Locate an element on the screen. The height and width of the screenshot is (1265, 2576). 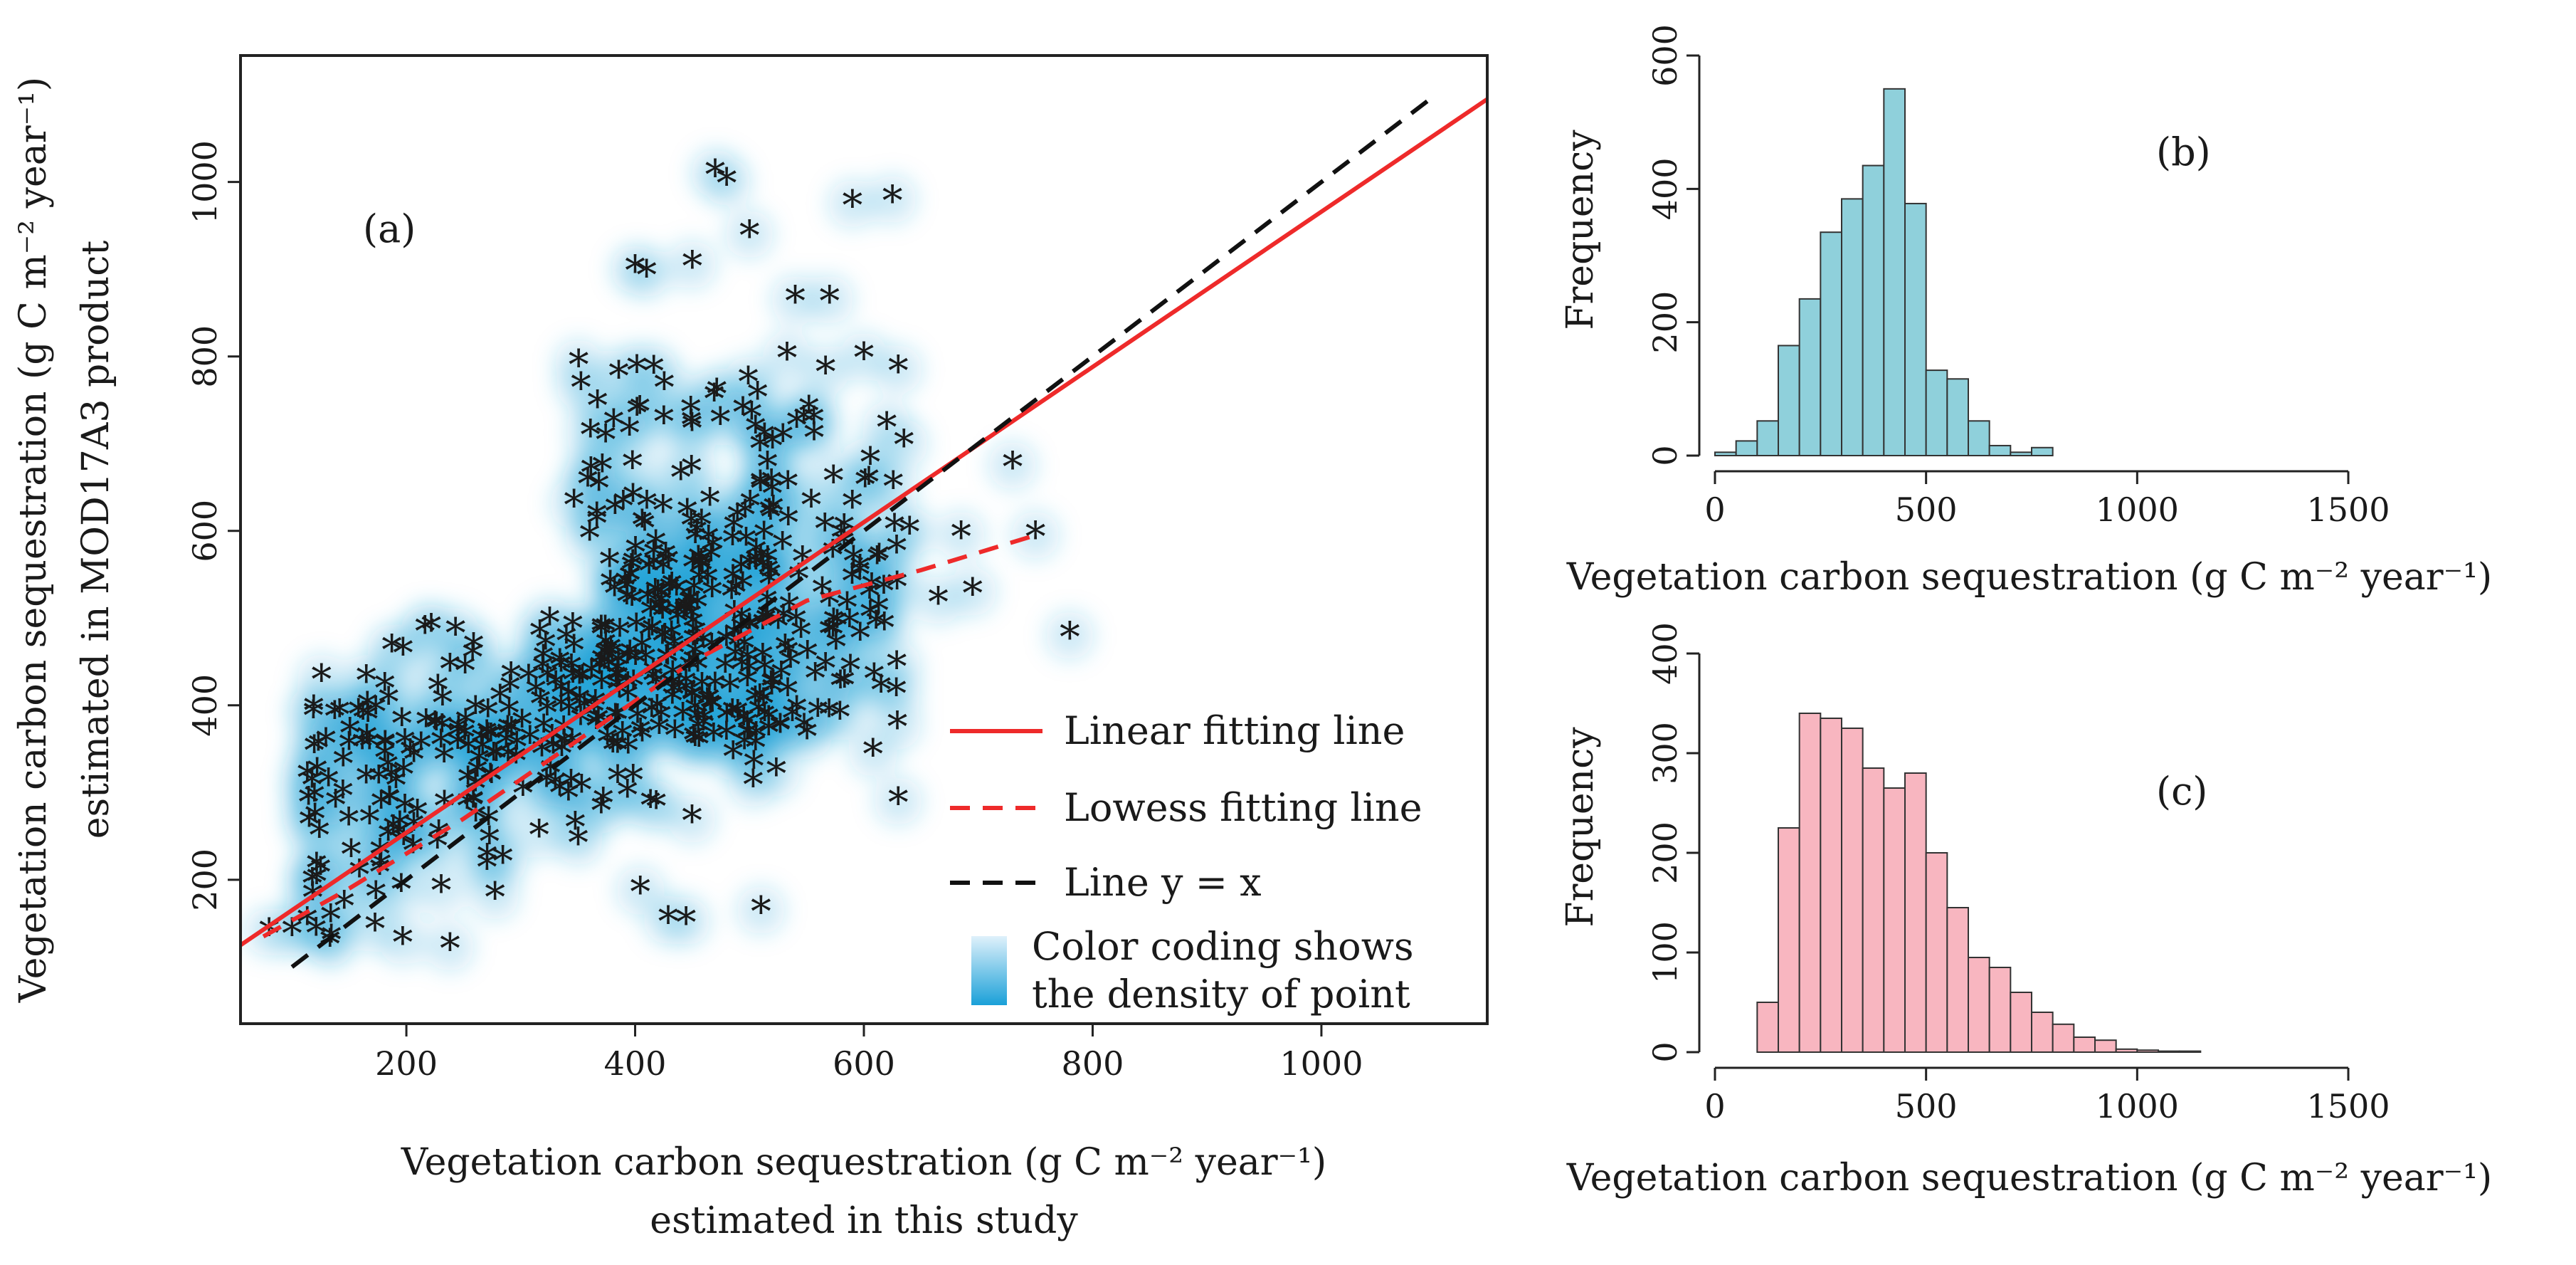
y-tick-label: 200 is located at coordinates (1665, 323).